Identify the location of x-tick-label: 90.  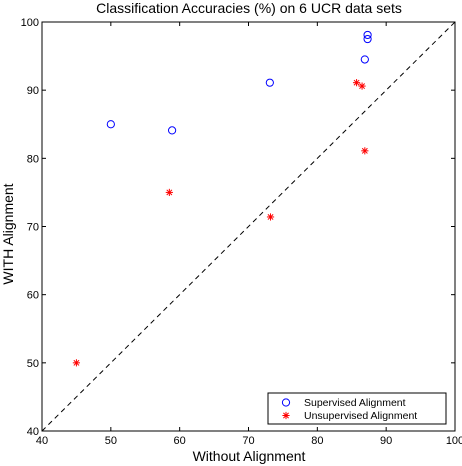
(386, 441).